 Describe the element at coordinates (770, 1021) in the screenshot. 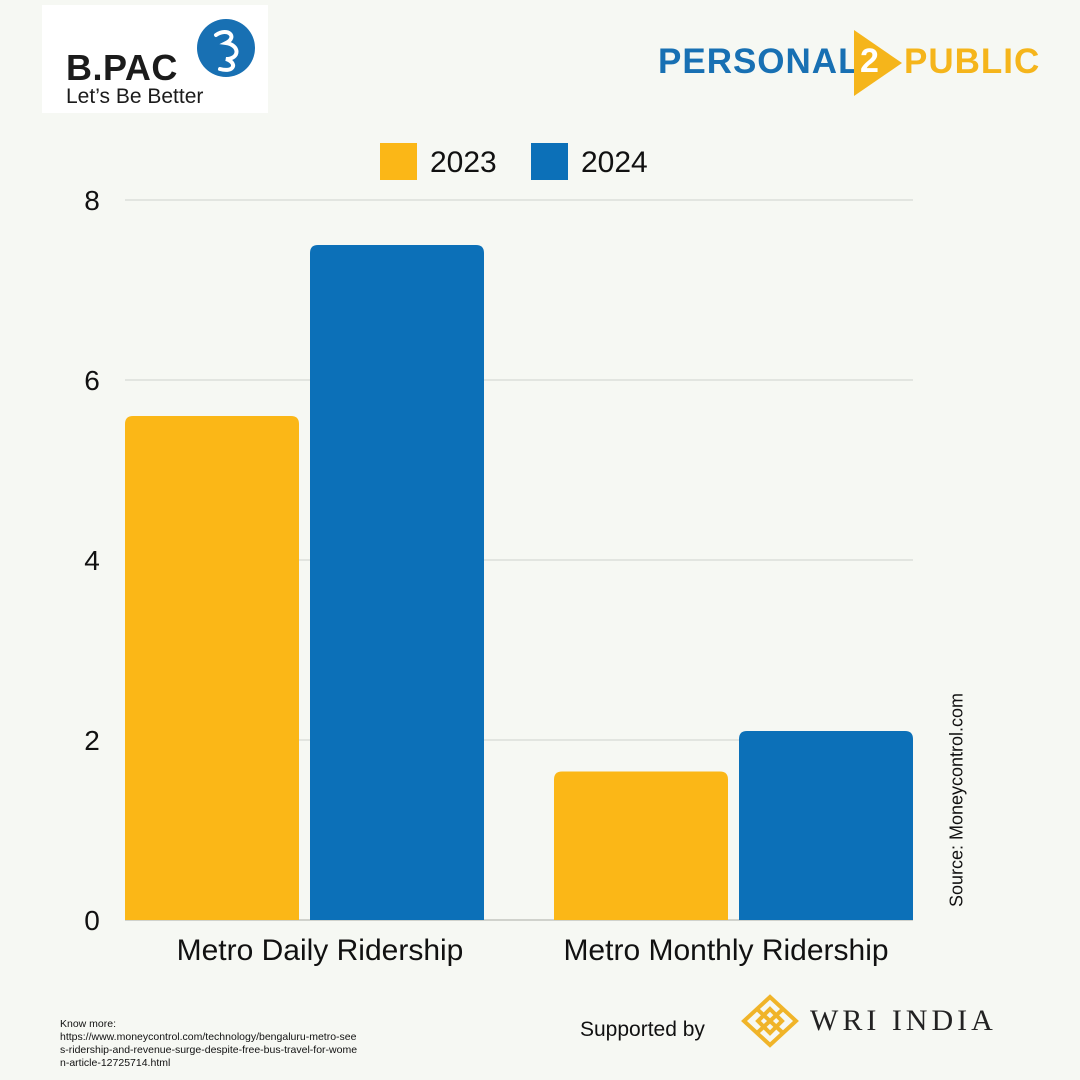

I see `wri-india-emblem-icon` at that location.